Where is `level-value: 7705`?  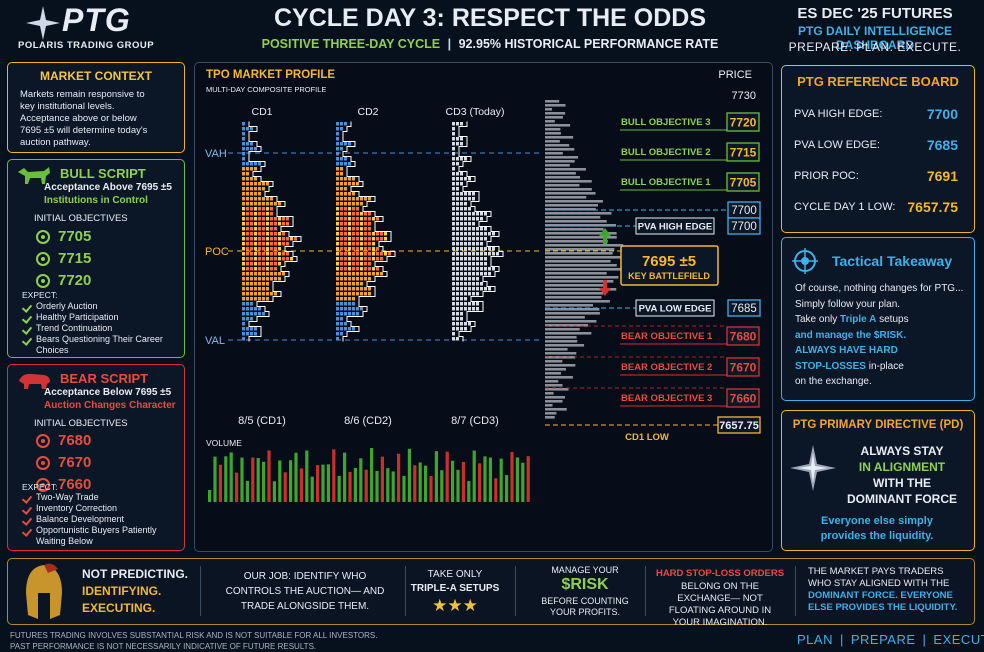 level-value: 7705 is located at coordinates (743, 183).